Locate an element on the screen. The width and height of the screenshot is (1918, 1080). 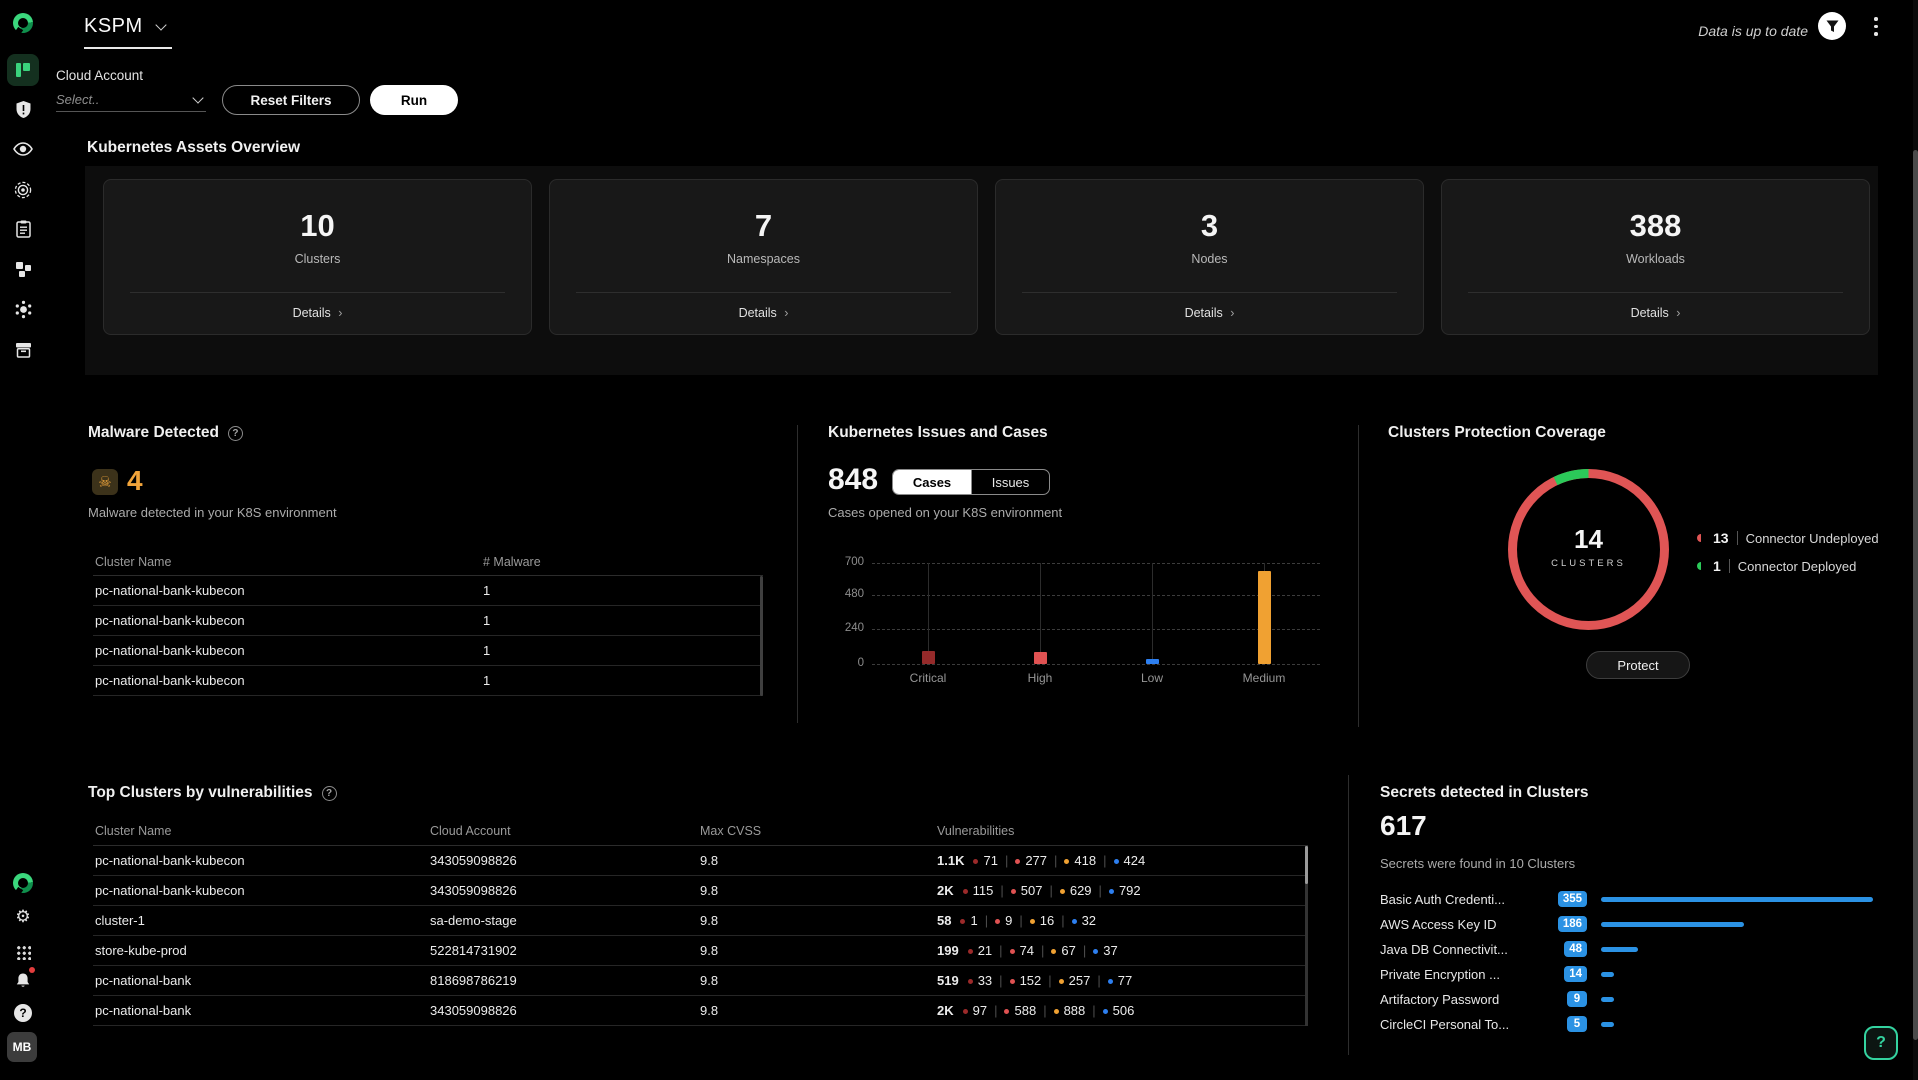
severity-count-medium: 888 is located at coordinates (1074, 1010).